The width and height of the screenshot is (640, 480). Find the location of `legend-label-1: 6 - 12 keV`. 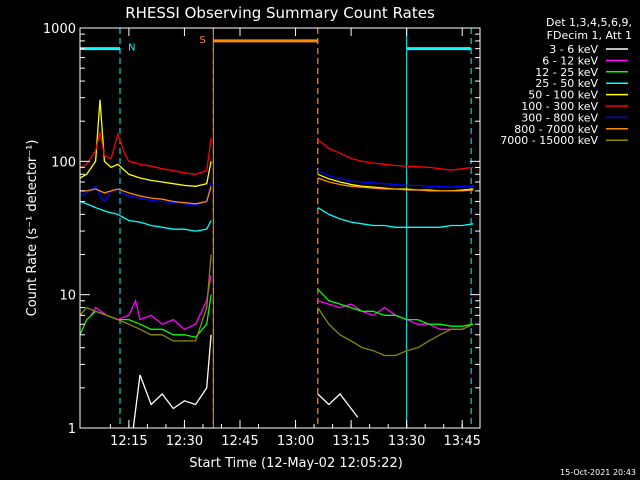

legend-label-1: 6 - 12 keV is located at coordinates (570, 60).